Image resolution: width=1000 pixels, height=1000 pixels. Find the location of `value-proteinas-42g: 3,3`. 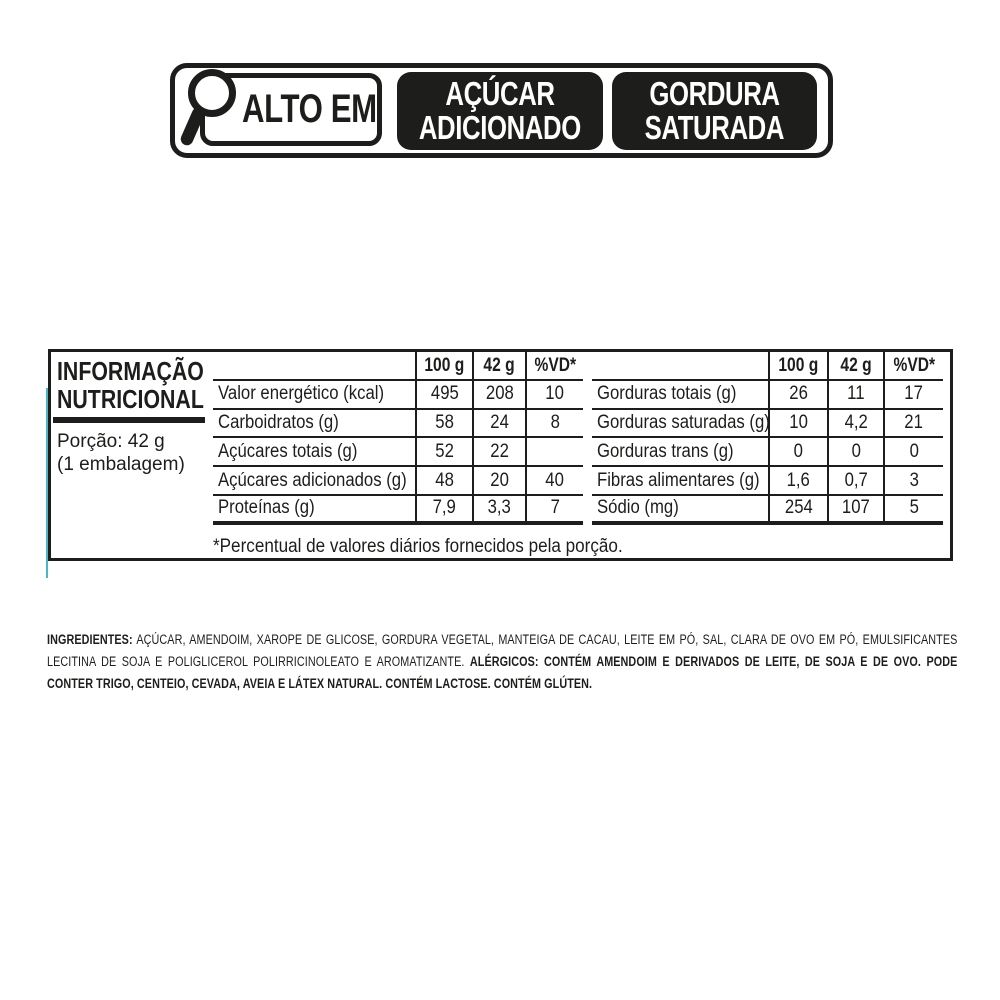

value-proteinas-42g: 3,3 is located at coordinates (498, 510).